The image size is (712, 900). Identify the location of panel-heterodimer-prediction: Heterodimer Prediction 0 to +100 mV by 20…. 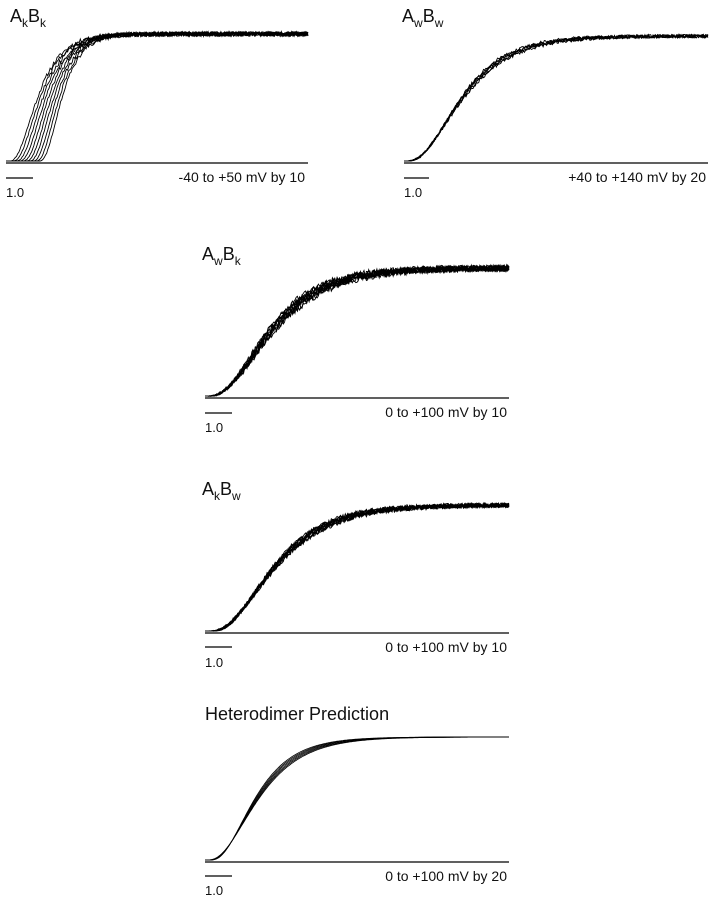
(357, 801).